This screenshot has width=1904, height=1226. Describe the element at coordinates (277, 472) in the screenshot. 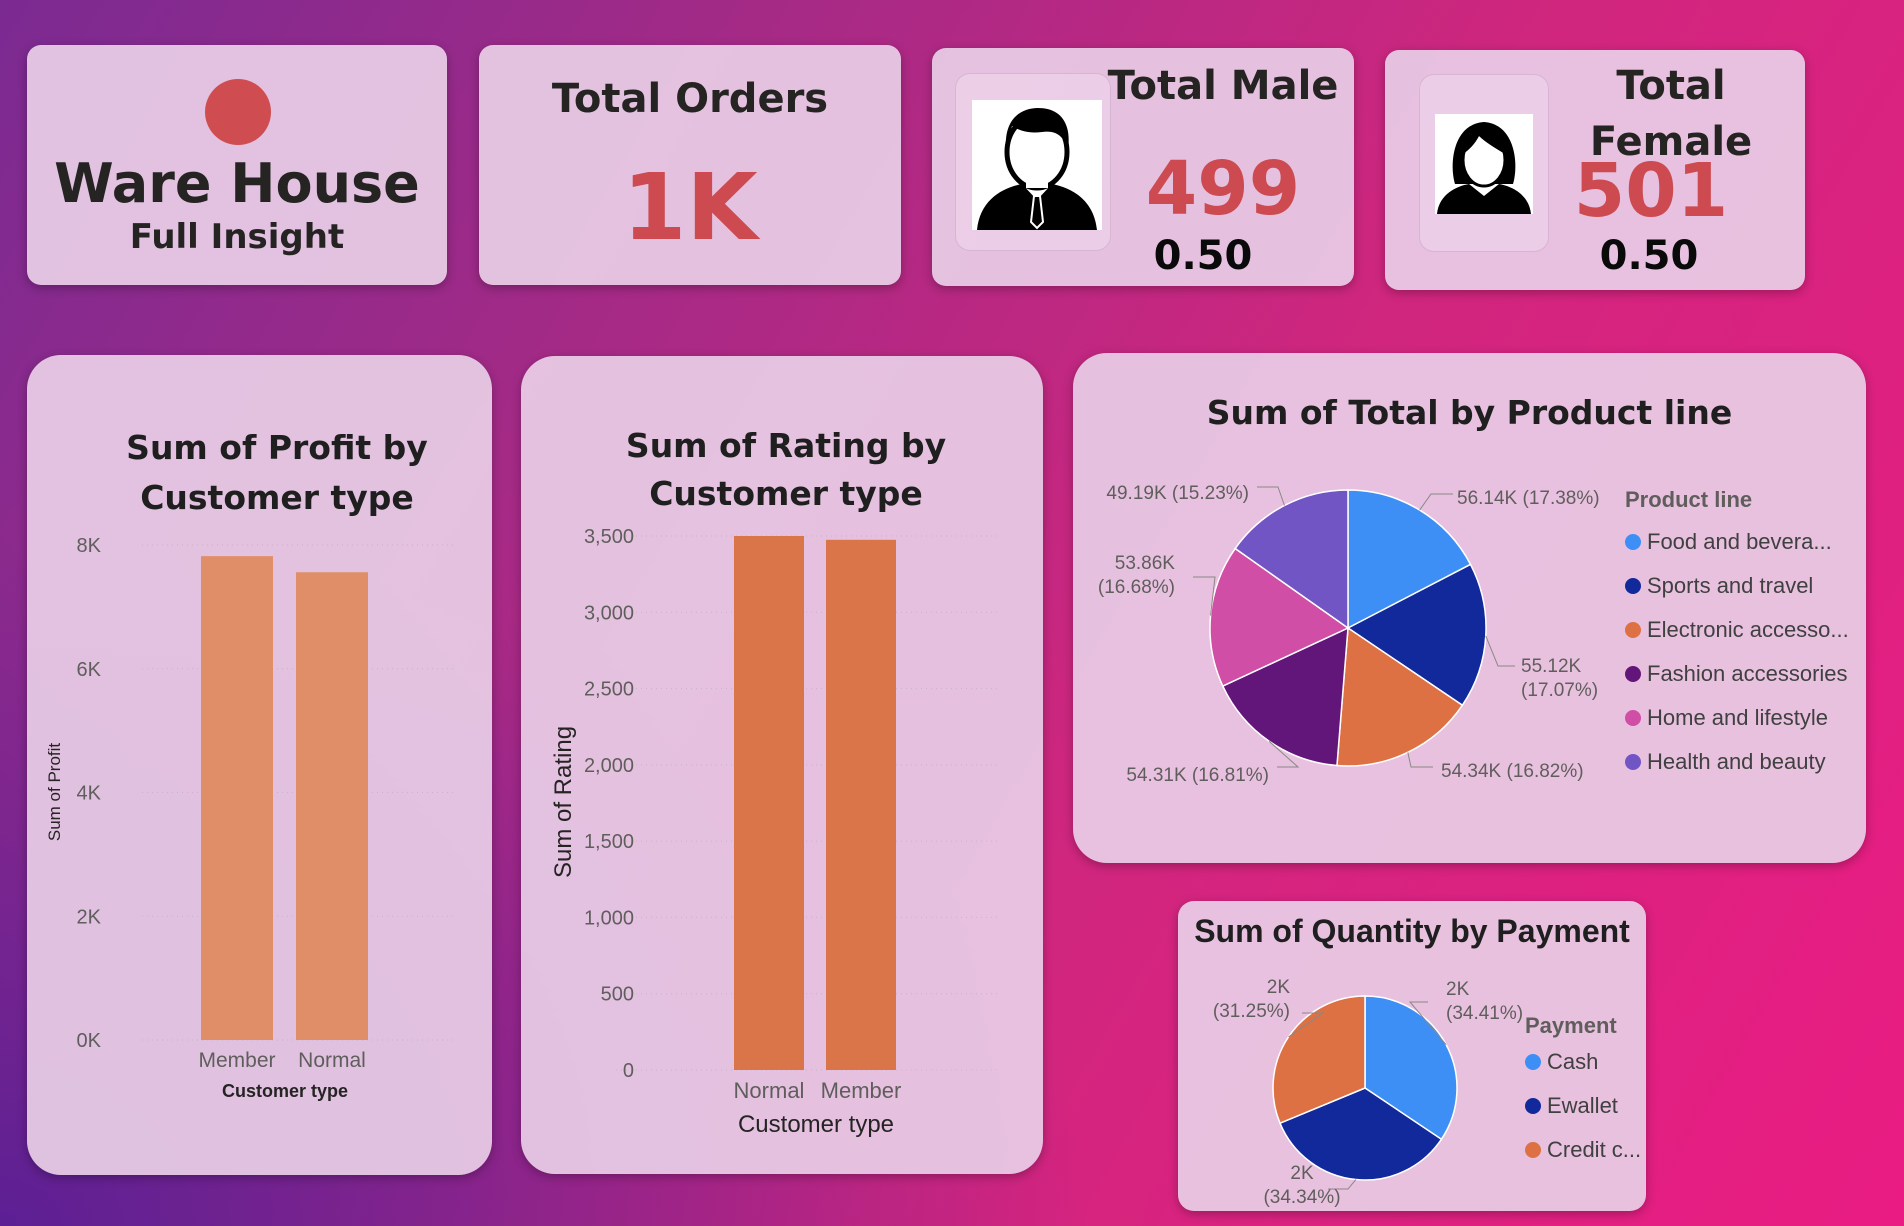

I see `chart-title: Sum of Profit by Customer type` at that location.